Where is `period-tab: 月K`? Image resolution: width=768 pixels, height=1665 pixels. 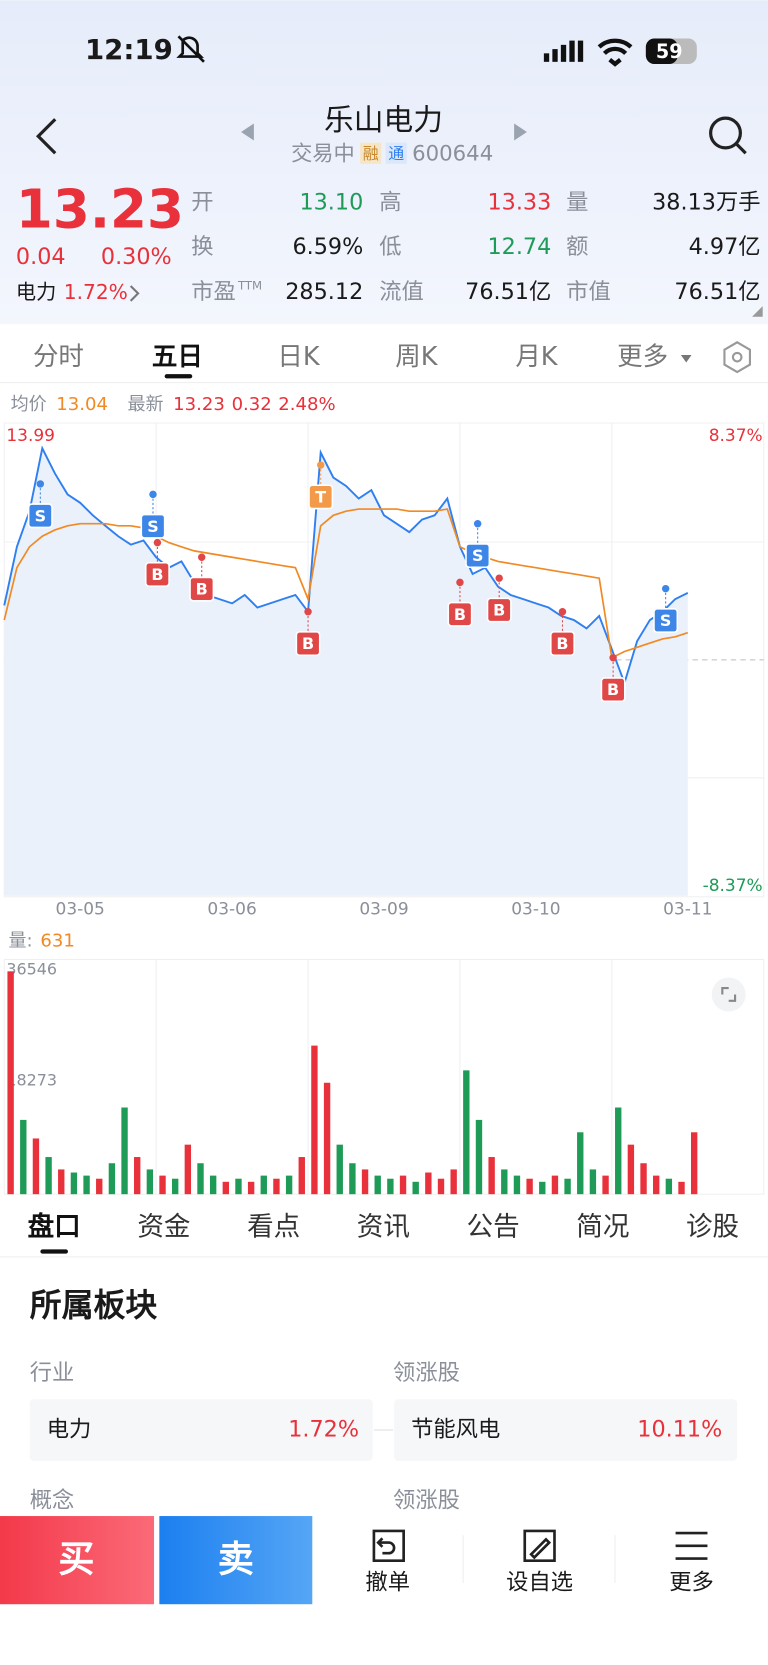
period-tab: 月K is located at coordinates (536, 357).